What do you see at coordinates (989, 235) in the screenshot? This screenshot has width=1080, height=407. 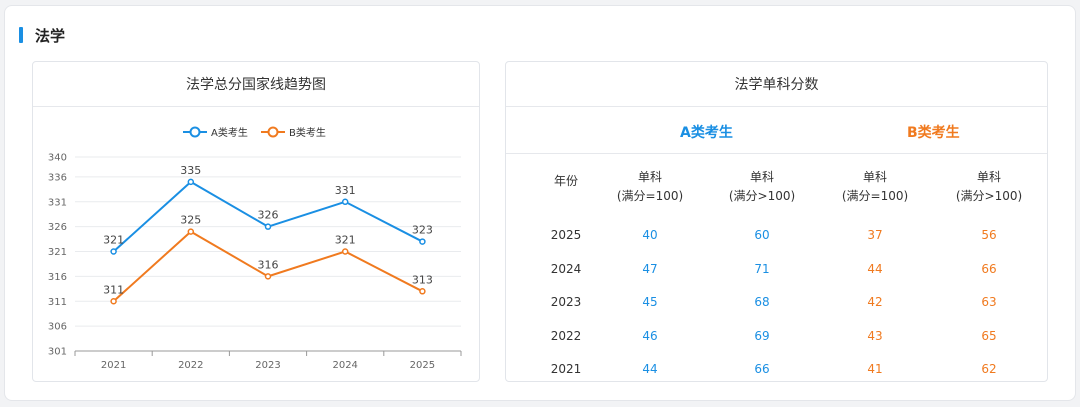 I see `table-cell-b-high: 56` at bounding box center [989, 235].